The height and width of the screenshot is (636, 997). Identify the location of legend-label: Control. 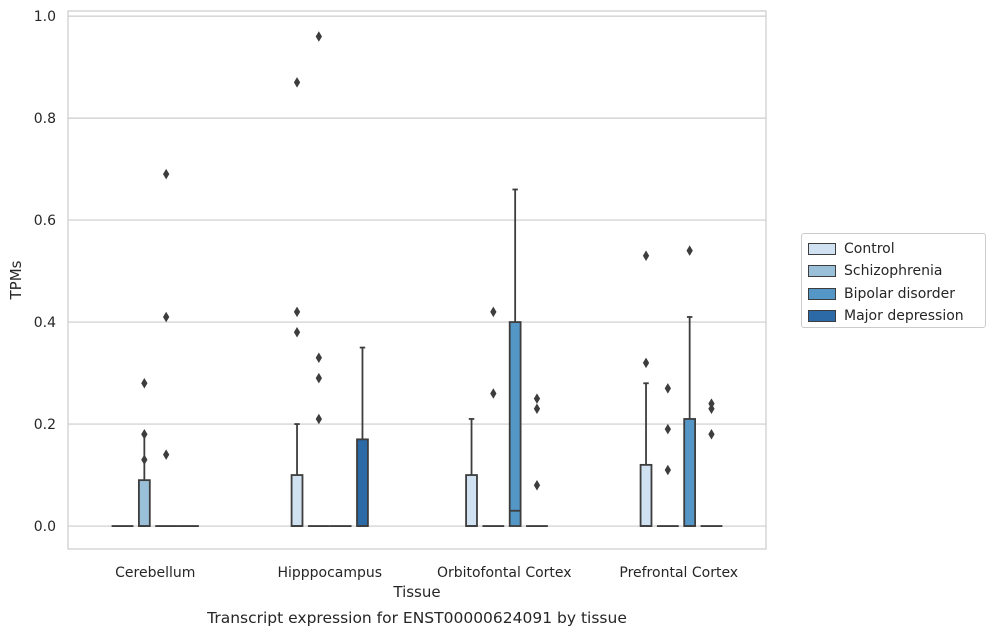
(869, 249).